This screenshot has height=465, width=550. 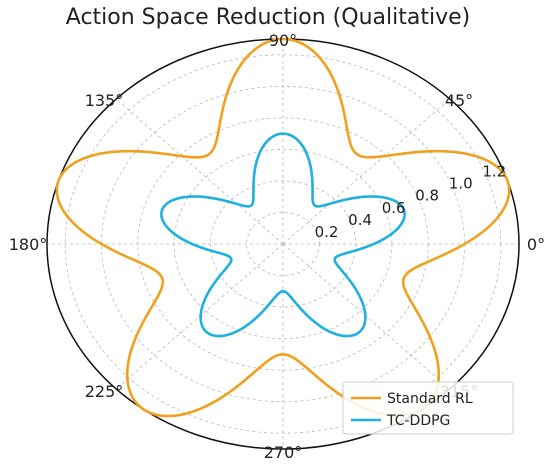 What do you see at coordinates (394, 208) in the screenshot?
I see `r-tick-label: 0.6` at bounding box center [394, 208].